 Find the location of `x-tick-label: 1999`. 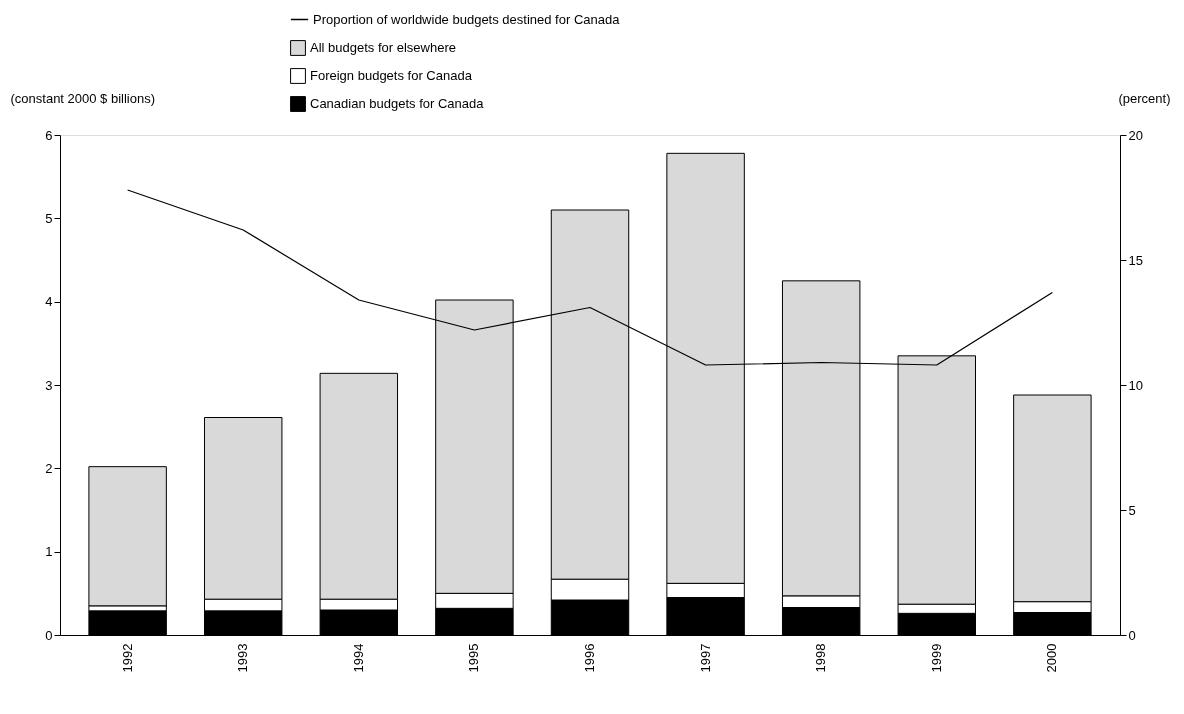

x-tick-label: 1999 is located at coordinates (936, 658).